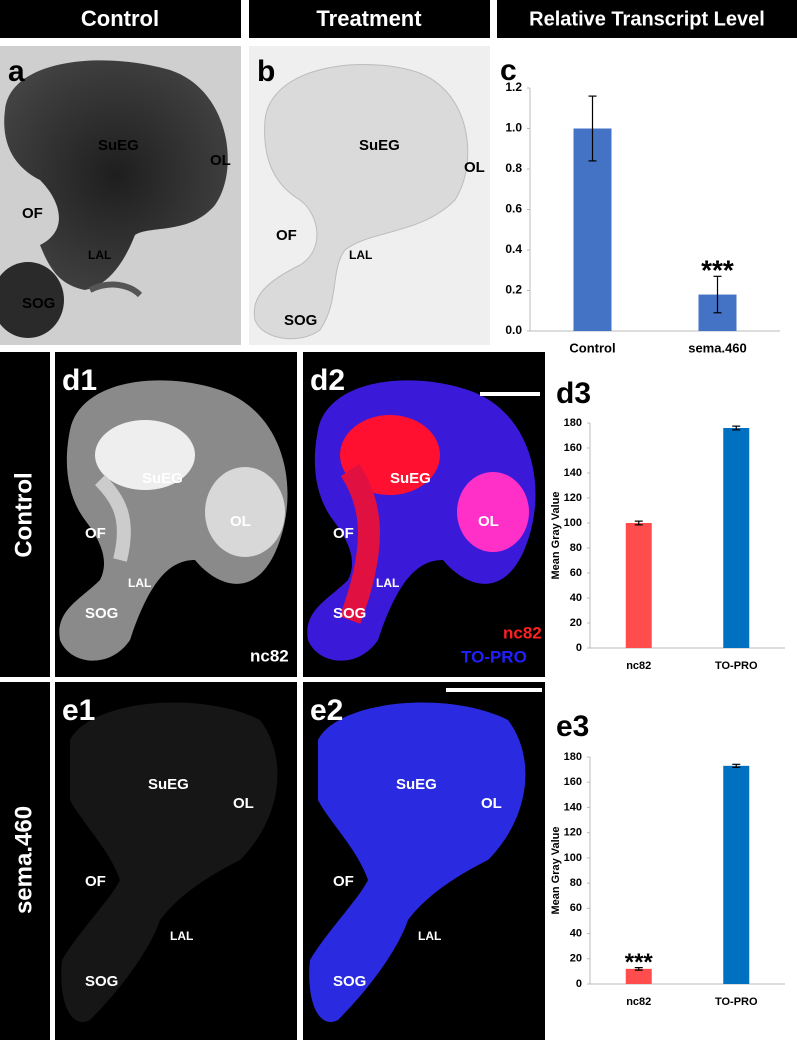  Describe the element at coordinates (176, 861) in the screenshot. I see `micrograph-e1` at that location.